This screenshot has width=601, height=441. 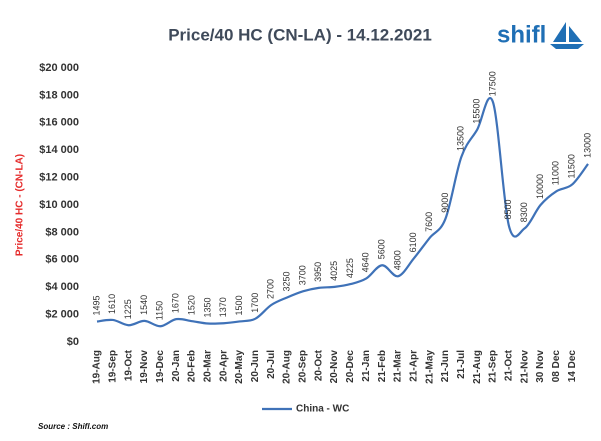 What do you see at coordinates (567, 35) in the screenshot?
I see `logo-icon` at bounding box center [567, 35].